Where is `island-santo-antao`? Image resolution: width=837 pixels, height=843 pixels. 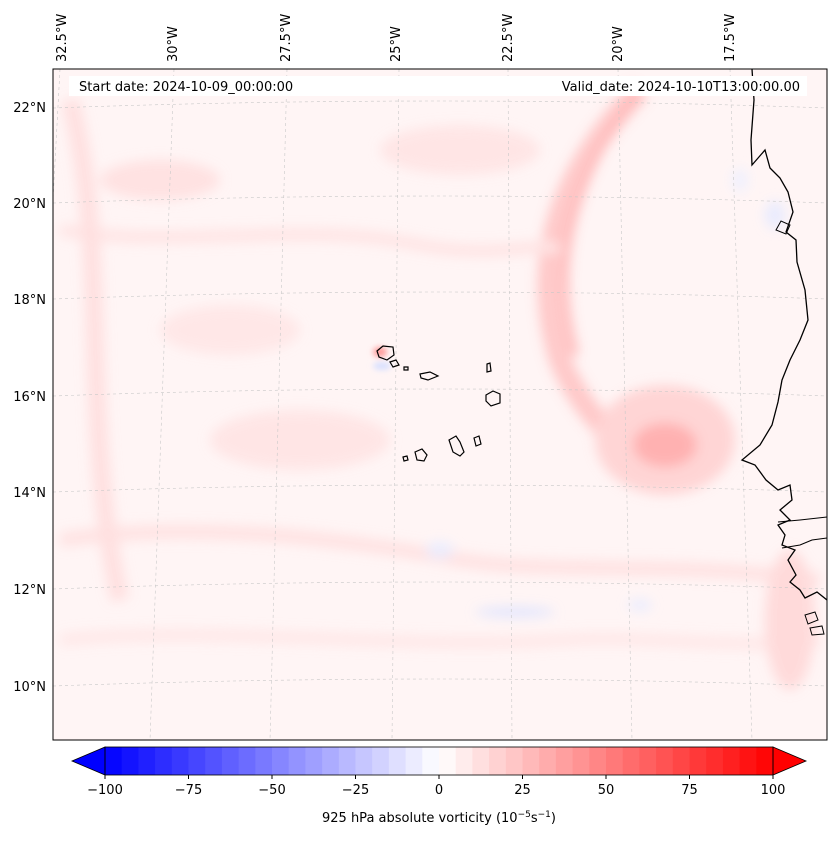 island-santo-antao is located at coordinates (385, 353).